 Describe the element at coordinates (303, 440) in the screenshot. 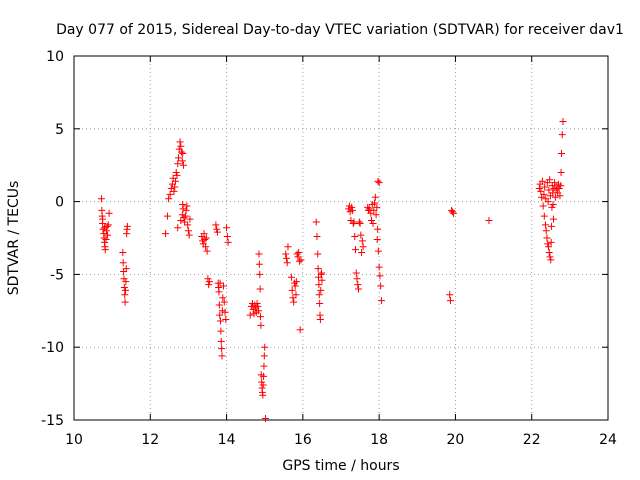

I see `x-tick-label: 16` at that location.